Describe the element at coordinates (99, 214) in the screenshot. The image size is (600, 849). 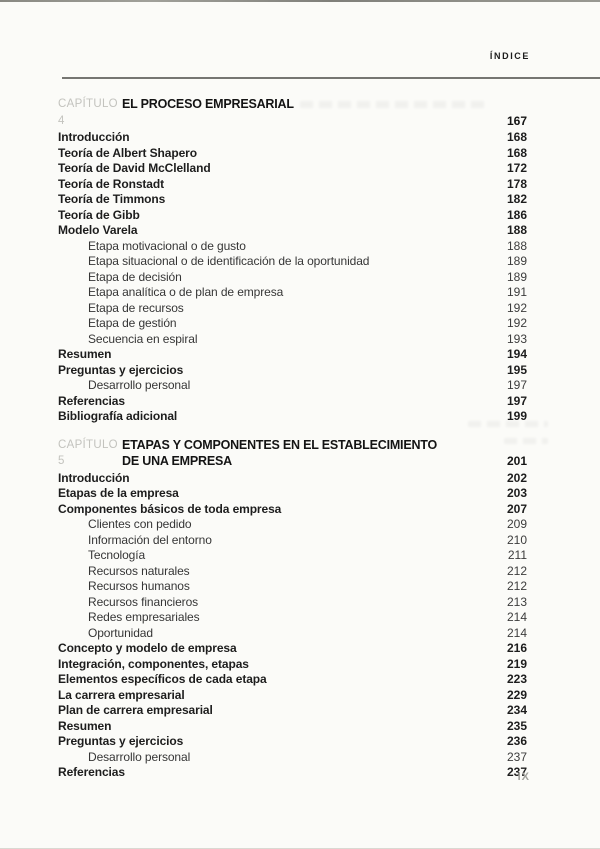
I see `toc-entry-label: Teoría de Gibb` at that location.